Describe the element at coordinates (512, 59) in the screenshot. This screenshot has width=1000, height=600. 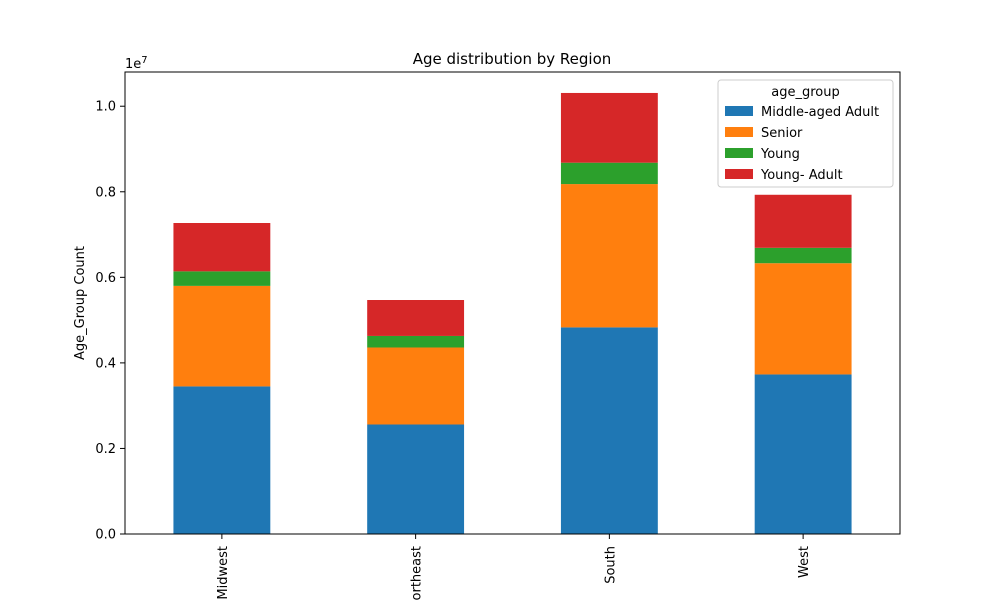
I see `chart-title: Age distribution by Region` at that location.